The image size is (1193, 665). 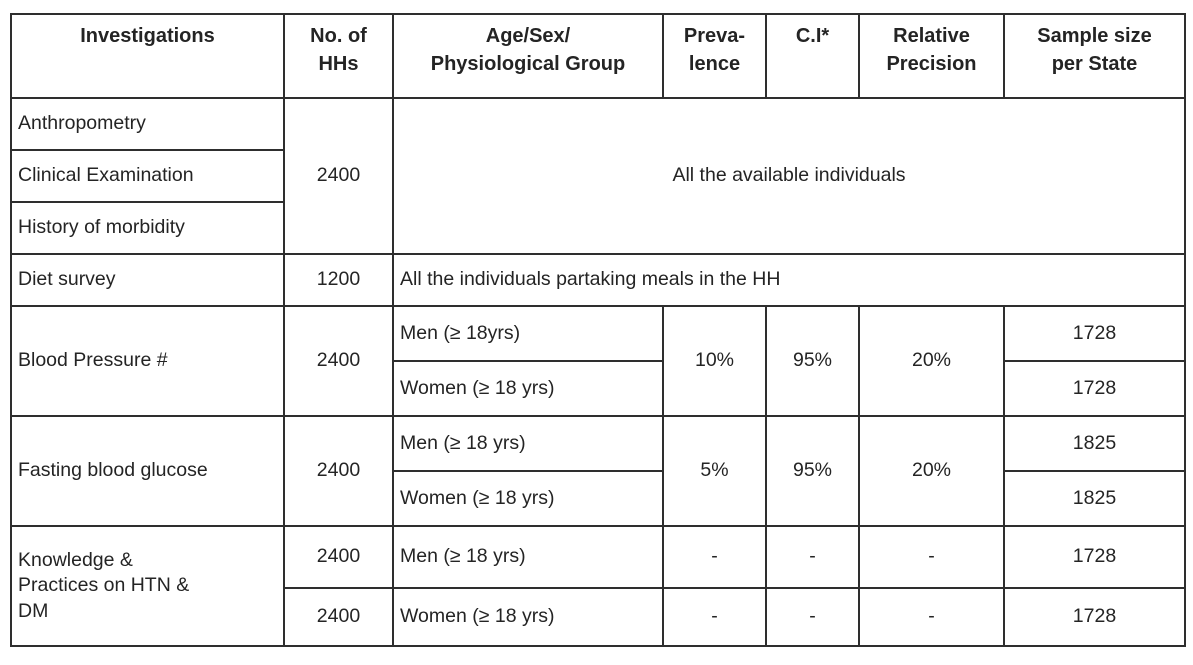 What do you see at coordinates (931, 617) in the screenshot?
I see `cell-relative-precision-kp-women: -` at bounding box center [931, 617].